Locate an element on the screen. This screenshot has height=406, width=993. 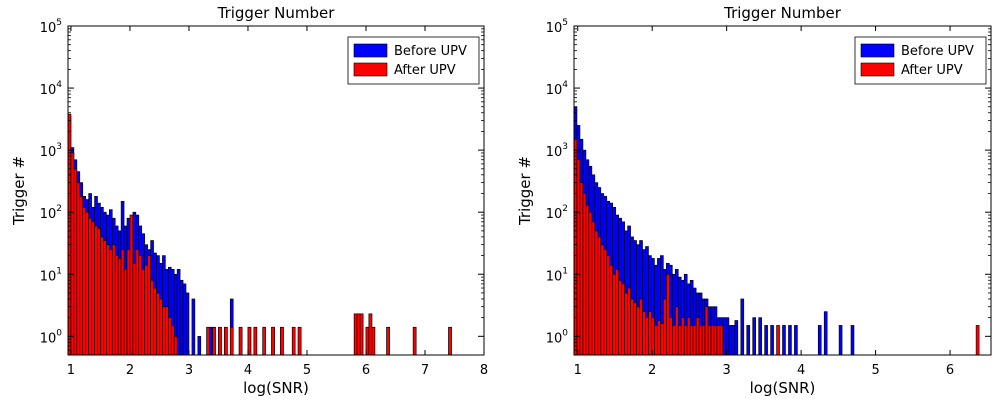
y-tick-label-exponent: 5 is located at coordinates (59, 23).